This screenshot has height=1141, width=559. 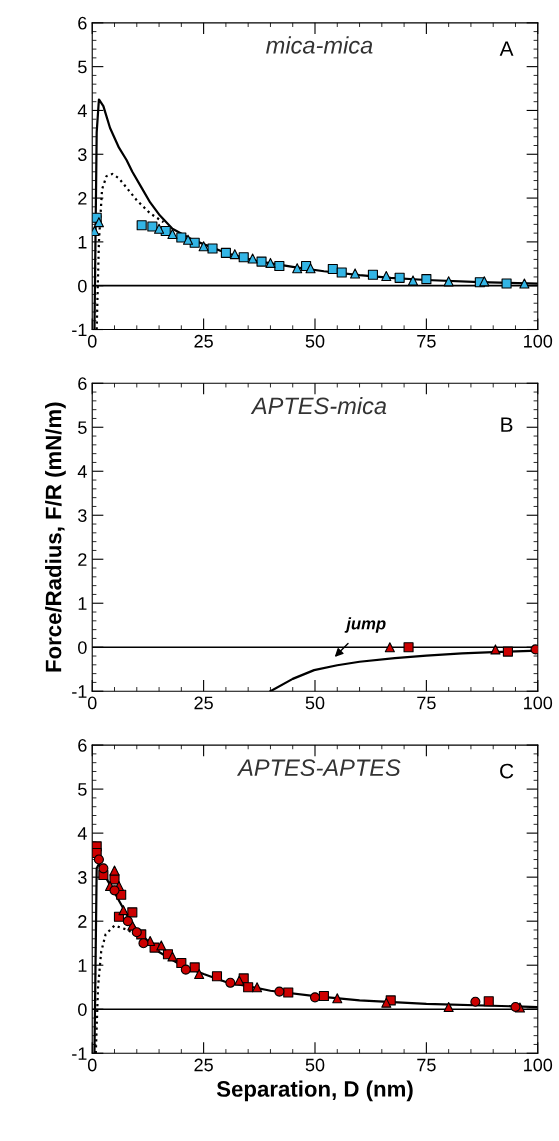 I want to click on chart-title: APTES-mica, so click(x=318, y=405).